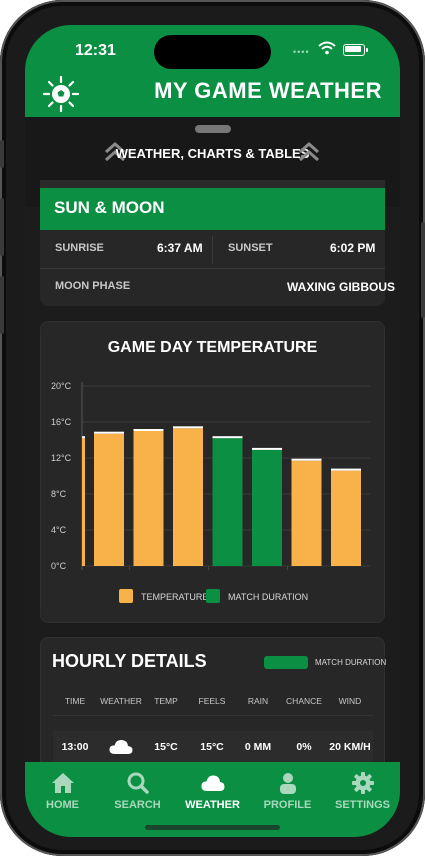 Image resolution: width=425 pixels, height=856 pixels. Describe the element at coordinates (61, 458) in the screenshot. I see `y-tick-label: 12°C` at that location.